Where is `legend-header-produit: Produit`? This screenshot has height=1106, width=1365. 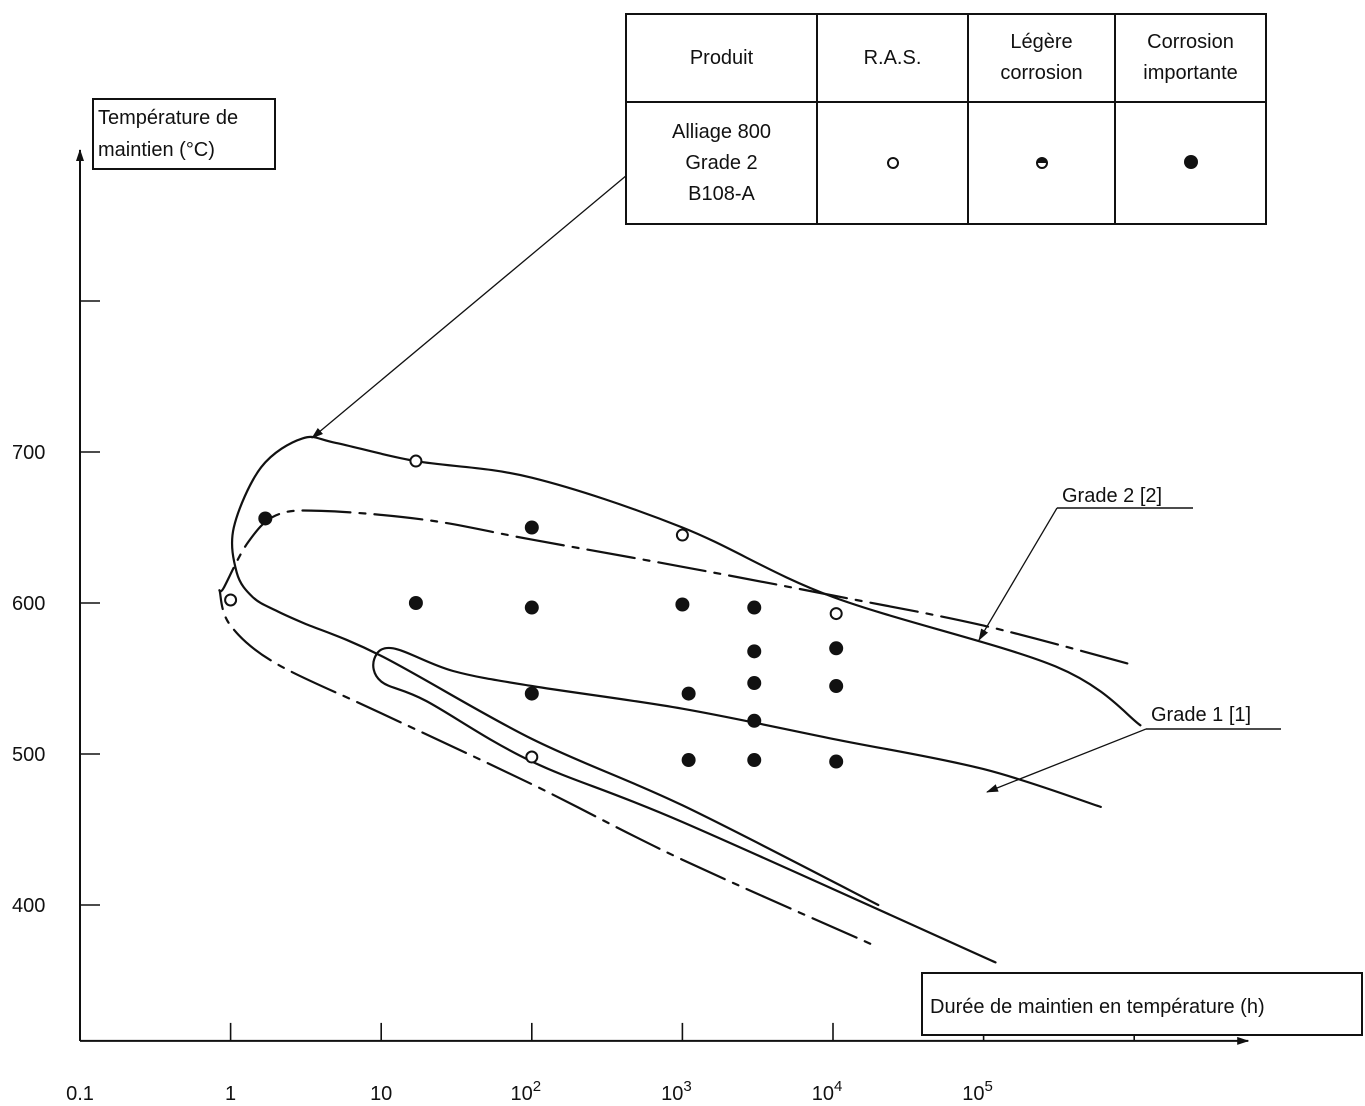 legend-header-produit: Produit is located at coordinates (721, 58).